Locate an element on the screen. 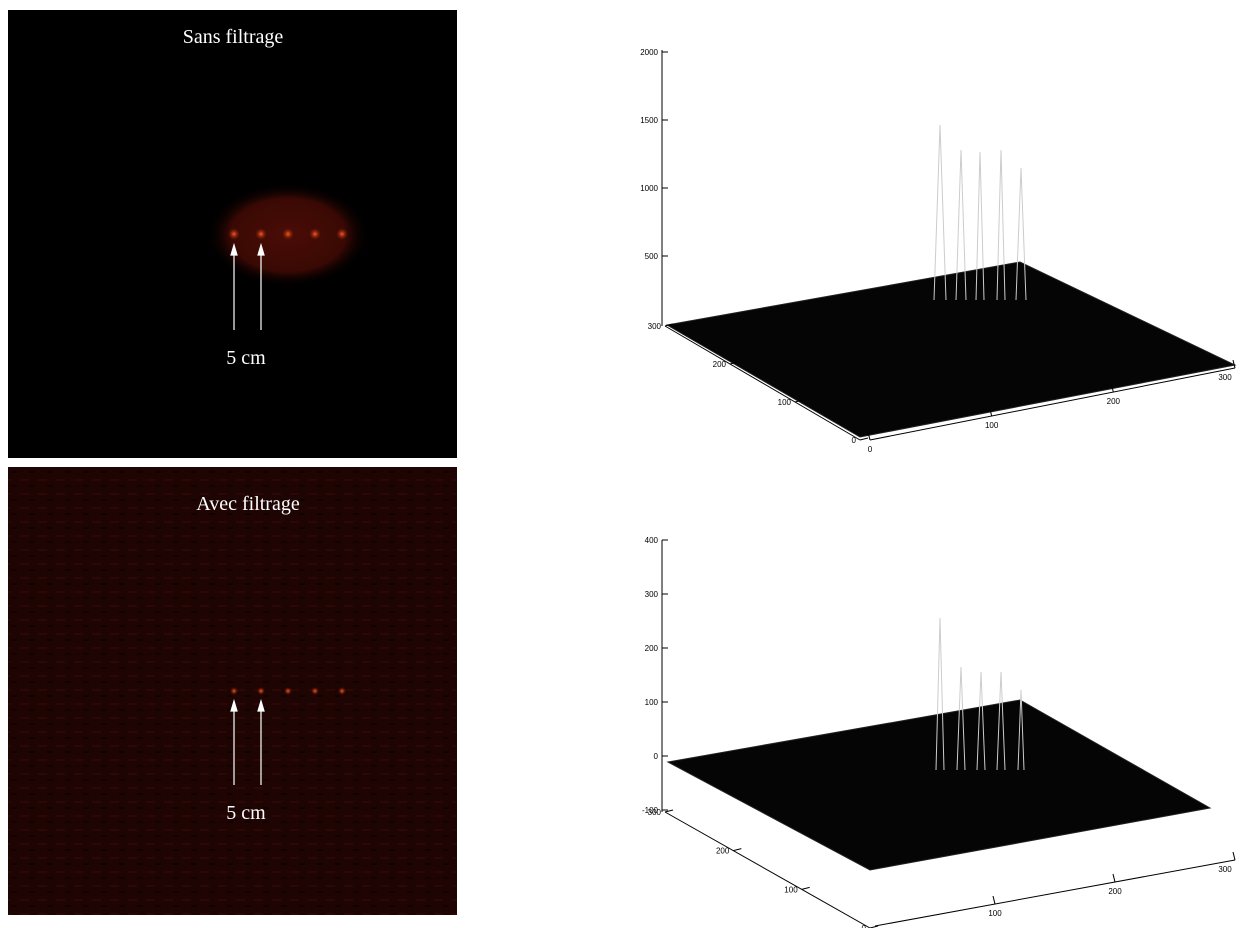 The height and width of the screenshot is (928, 1240). z-tick-label: 2000 is located at coordinates (649, 52).